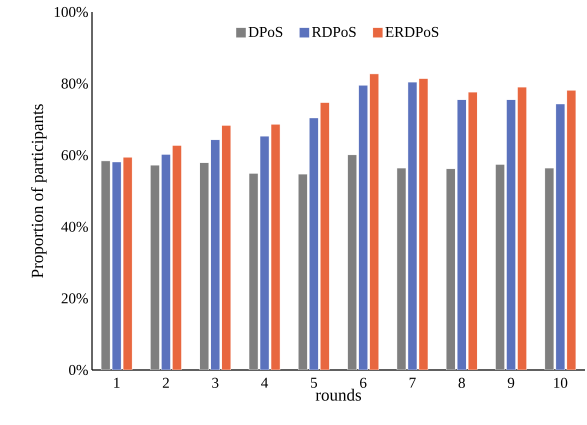 This screenshot has width=587, height=425. I want to click on x-tick-label: 2, so click(165, 383).